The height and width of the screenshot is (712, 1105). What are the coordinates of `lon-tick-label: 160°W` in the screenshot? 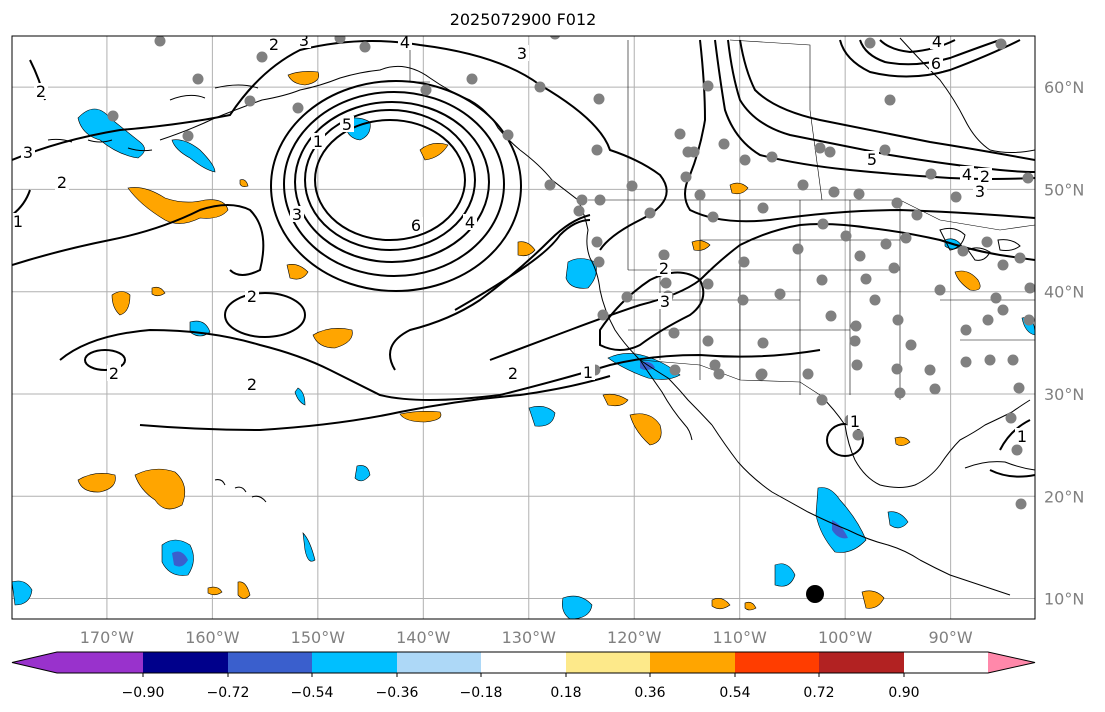 It's located at (212, 637).